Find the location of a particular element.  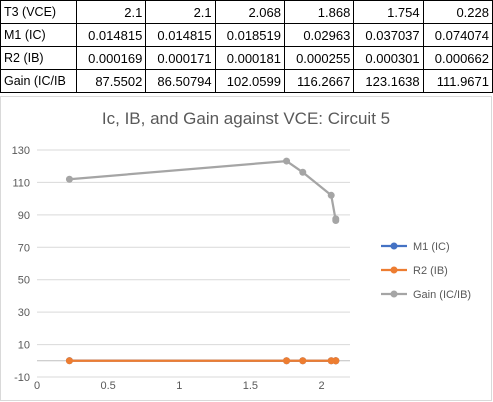

table-cell: 102.0599 is located at coordinates (249, 81).